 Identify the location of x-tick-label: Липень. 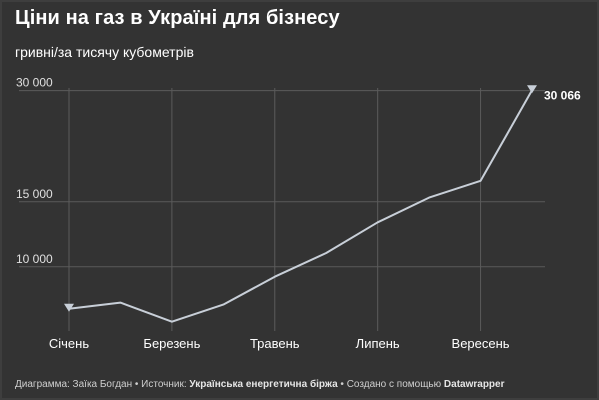
(378, 343).